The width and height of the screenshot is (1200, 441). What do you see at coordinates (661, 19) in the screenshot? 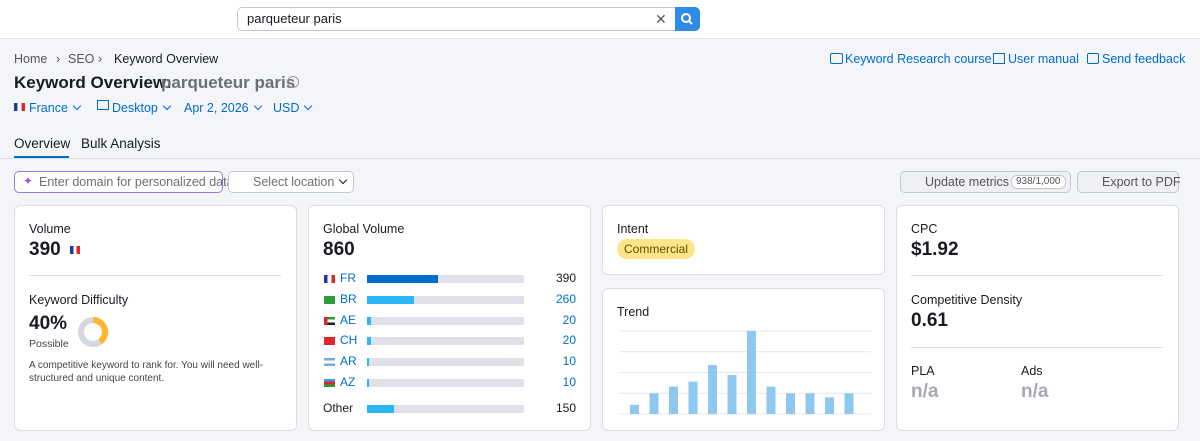
I see `clear-icon: ✕` at bounding box center [661, 19].